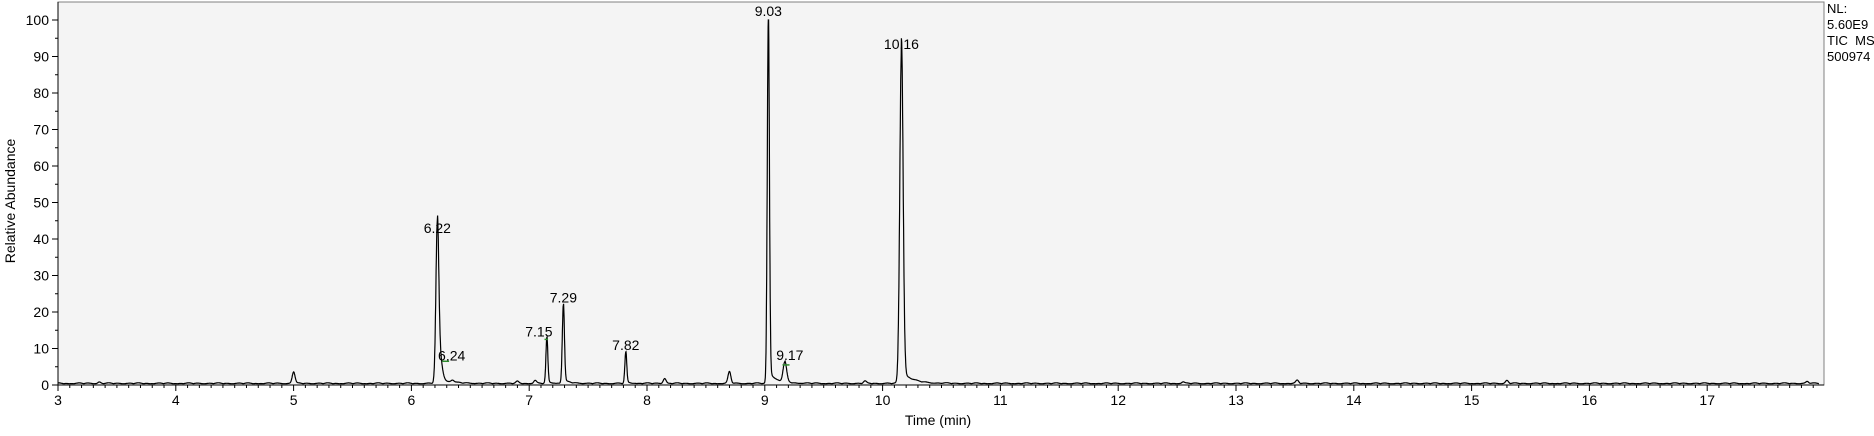  Describe the element at coordinates (41, 276) in the screenshot. I see `y-tick-label: 30` at that location.